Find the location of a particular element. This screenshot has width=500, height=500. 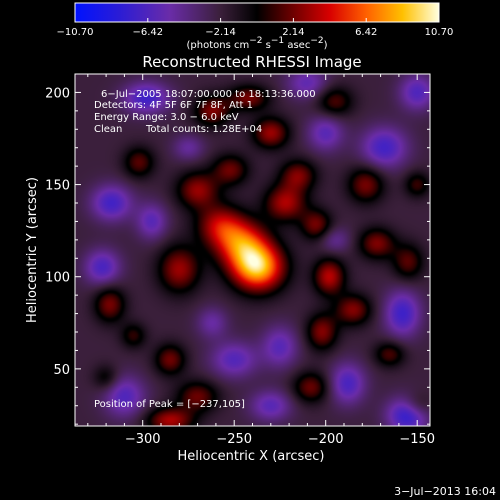

colorbar-tick-label: 10.70 is located at coordinates (439, 32).